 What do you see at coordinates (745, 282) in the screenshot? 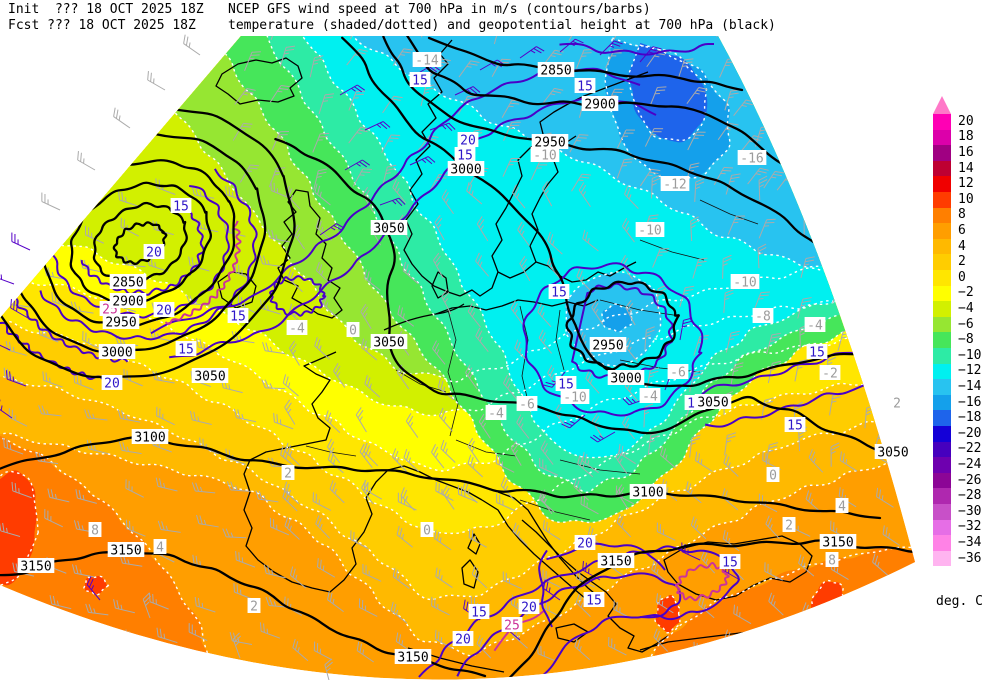
I see `temperature-label: -10` at bounding box center [745, 282].